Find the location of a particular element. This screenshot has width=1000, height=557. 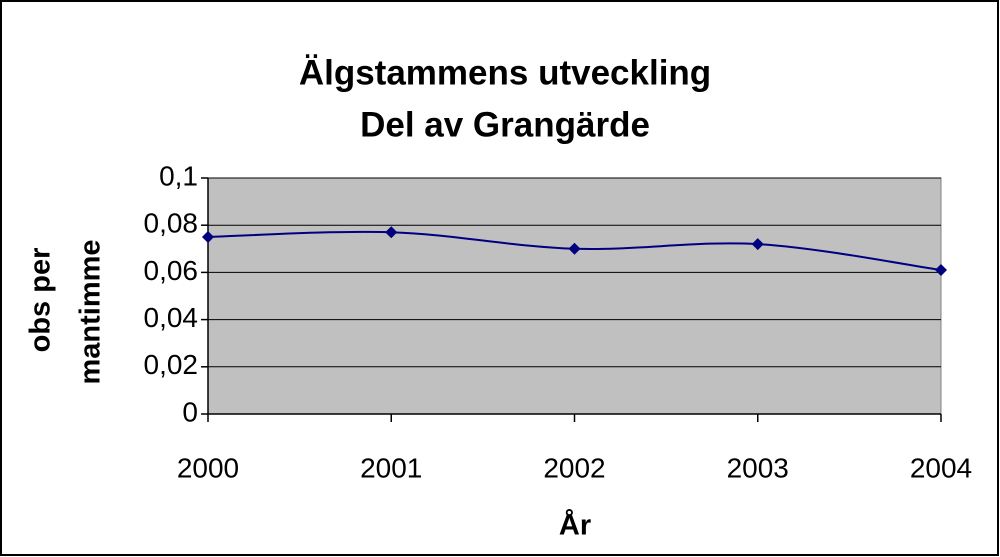

y-axis-title: obs per is located at coordinates (41, 300).